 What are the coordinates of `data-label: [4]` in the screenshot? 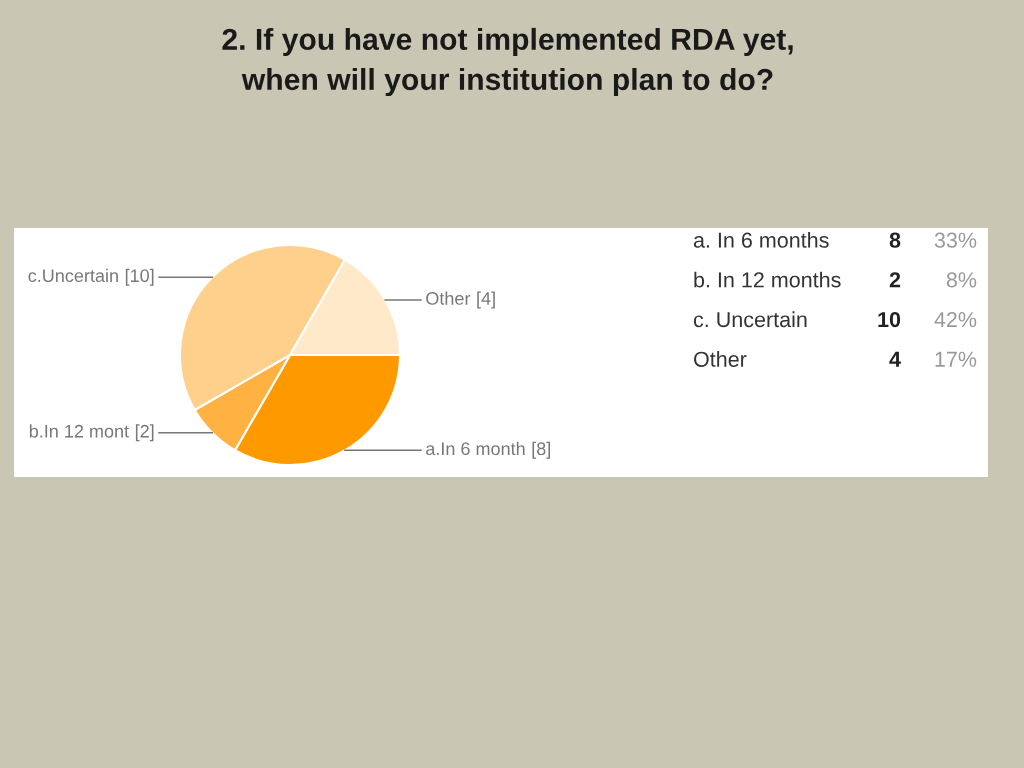 It's located at (486, 300).